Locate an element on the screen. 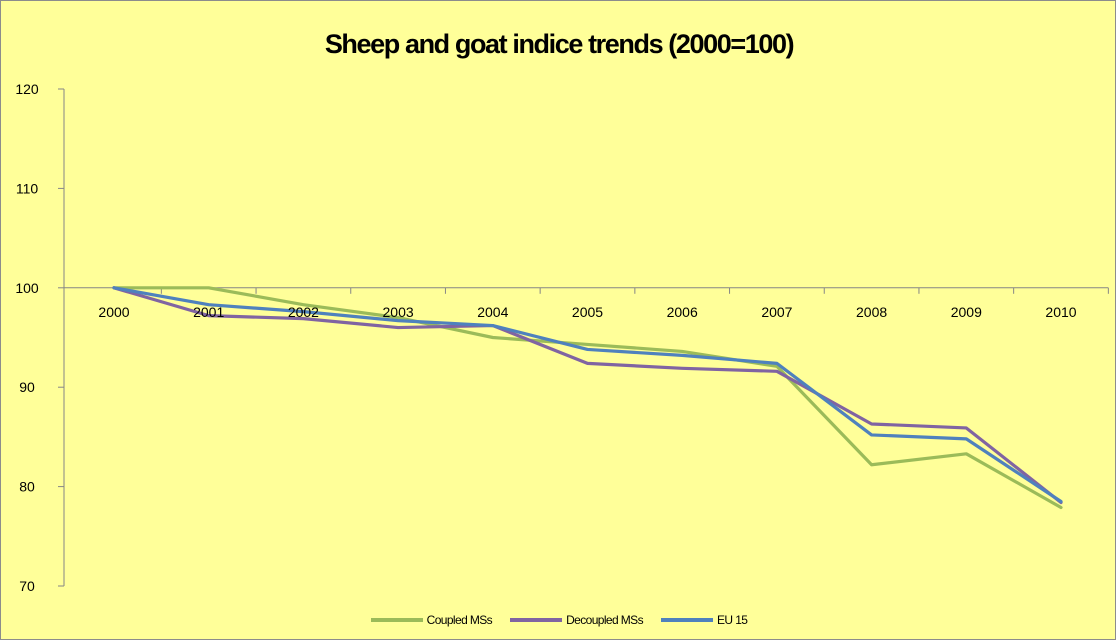 This screenshot has width=1116, height=641. y-tick-label: 70 is located at coordinates (27, 586).